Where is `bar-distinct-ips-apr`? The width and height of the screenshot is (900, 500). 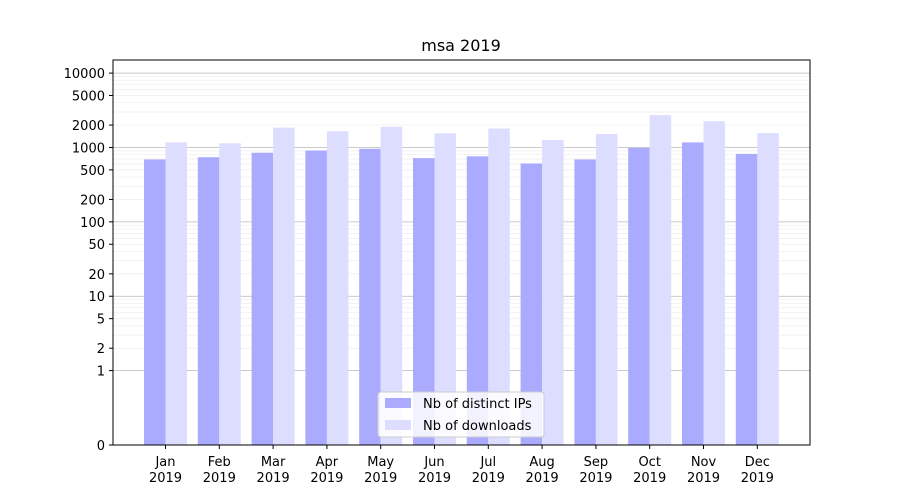
bar-distinct-ips-apr is located at coordinates (316, 297).